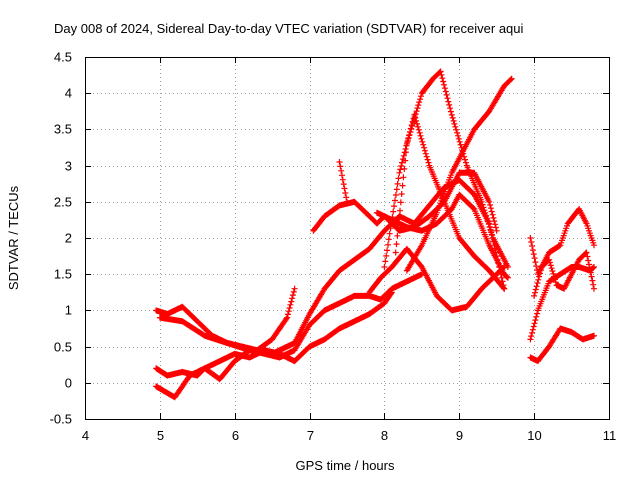  Describe the element at coordinates (63, 129) in the screenshot. I see `y-tick-label: 3.5` at that location.